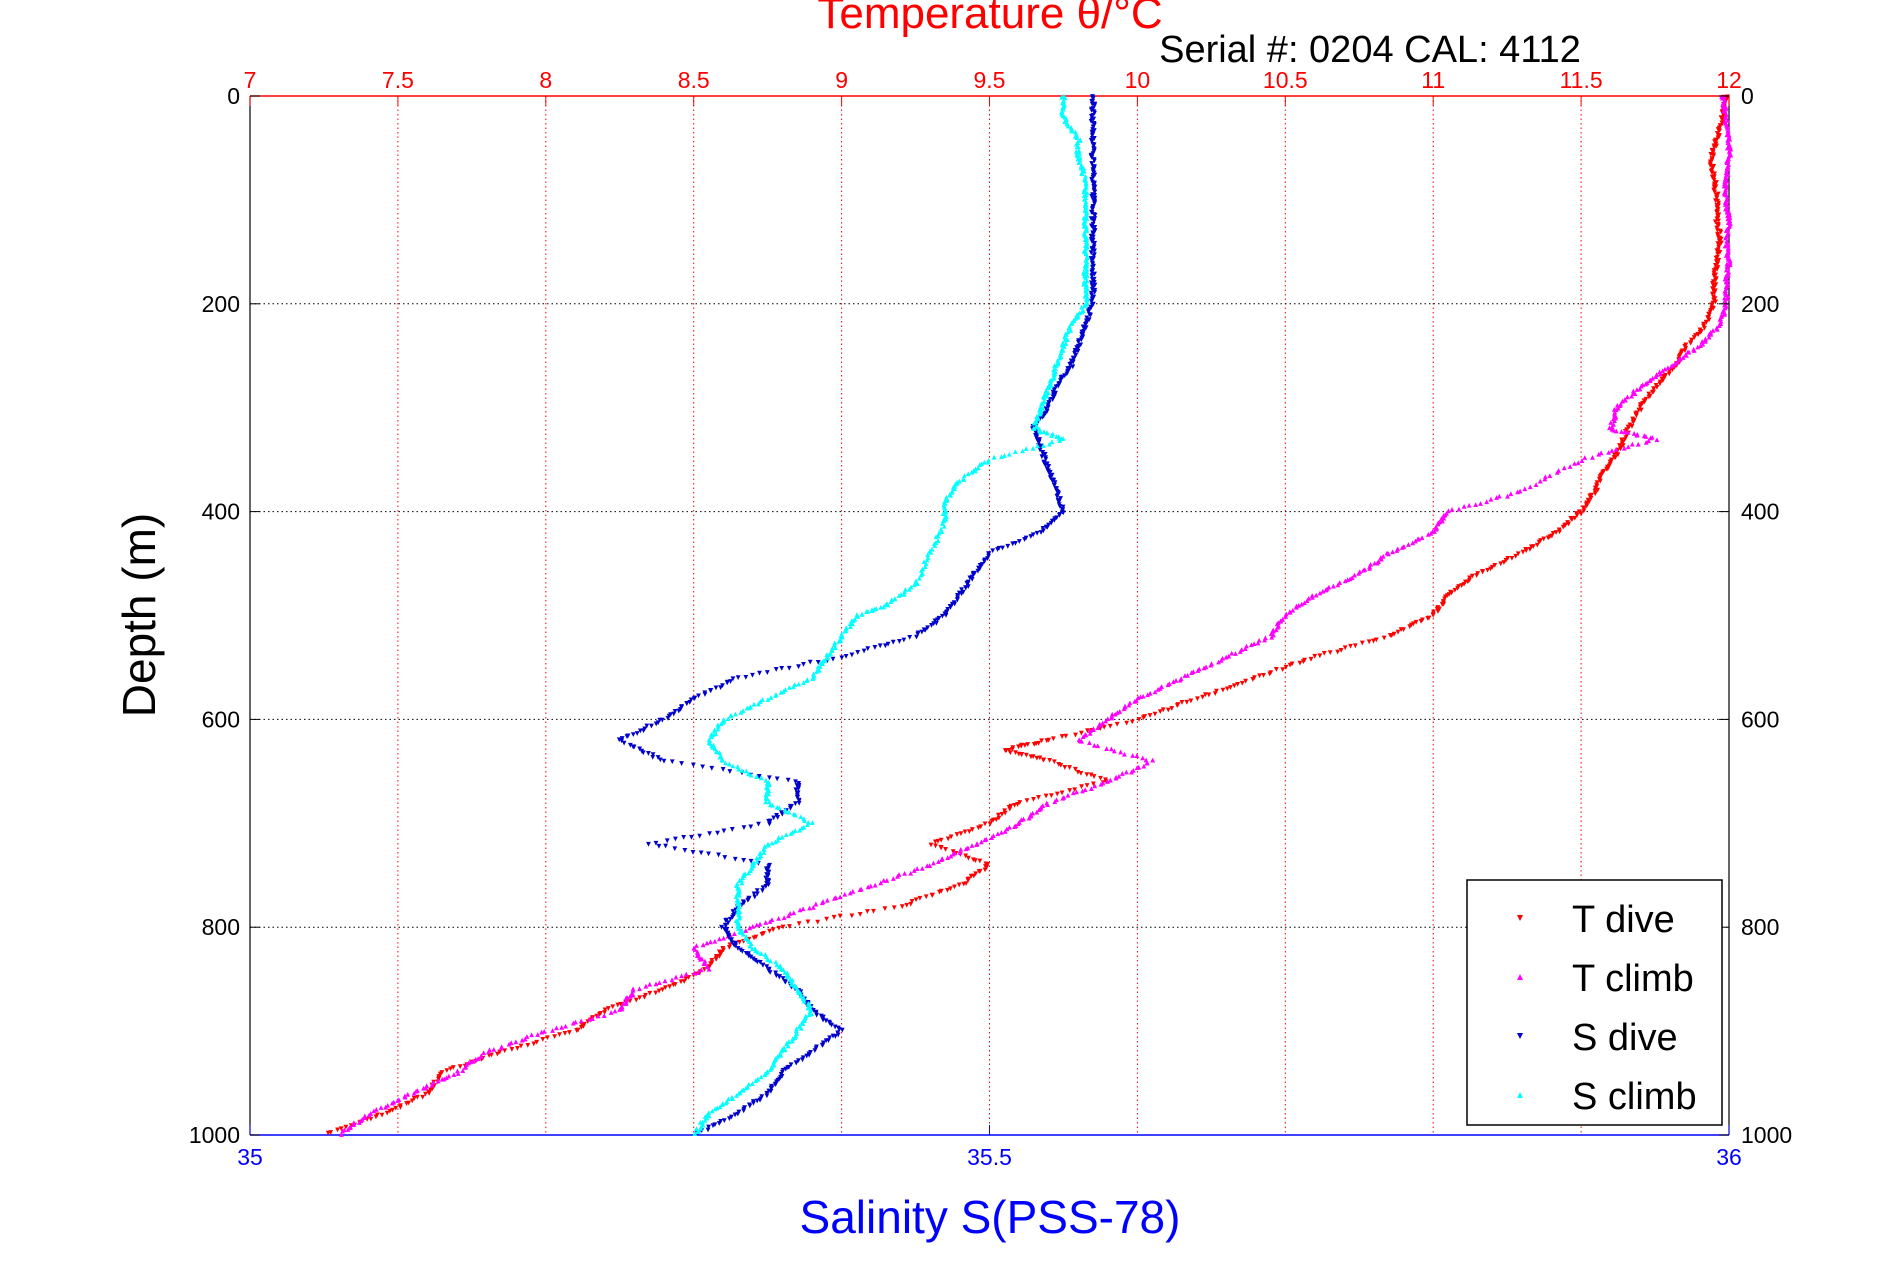  Describe the element at coordinates (1594, 1002) in the screenshot. I see `legend: T dive T climb S dive S climb` at that location.